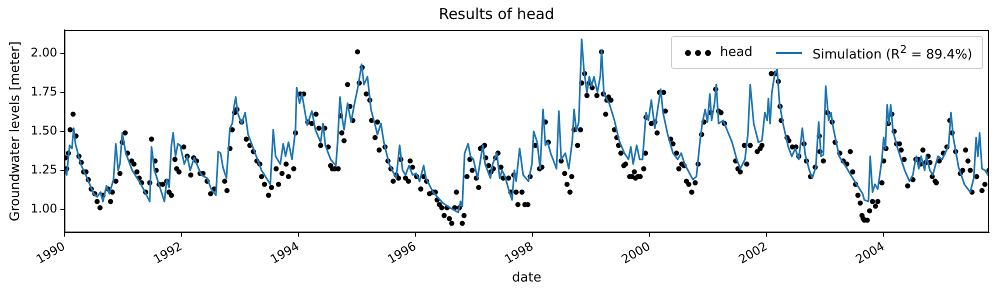 The image size is (998, 290). Describe the element at coordinates (527, 278) in the screenshot. I see `x-axis-title: date` at that location.